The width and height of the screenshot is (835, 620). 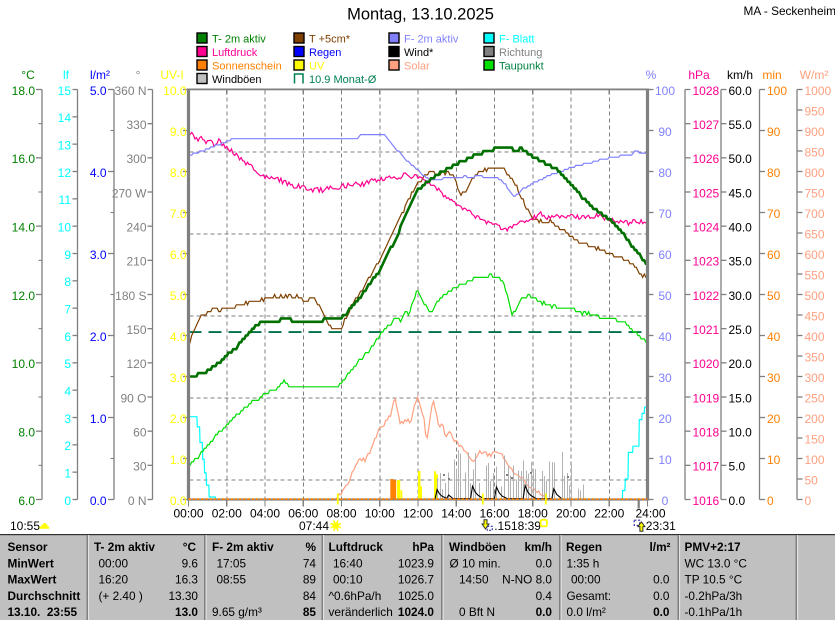 What do you see at coordinates (416, 563) in the screenshot?
I see `svg-text: 1023.9` at bounding box center [416, 563].